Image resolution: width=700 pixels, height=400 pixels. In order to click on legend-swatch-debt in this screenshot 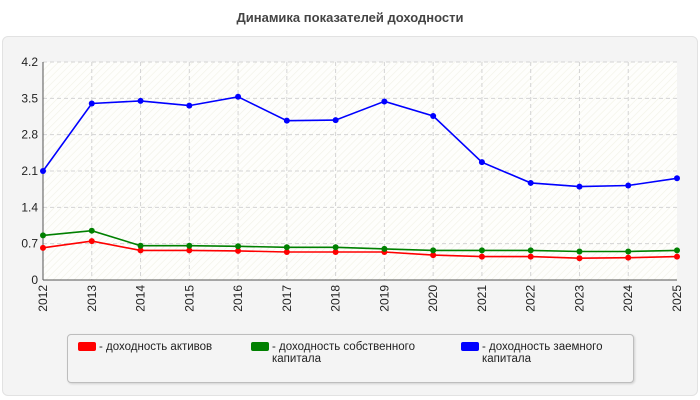, I will do `click(470, 346)`.